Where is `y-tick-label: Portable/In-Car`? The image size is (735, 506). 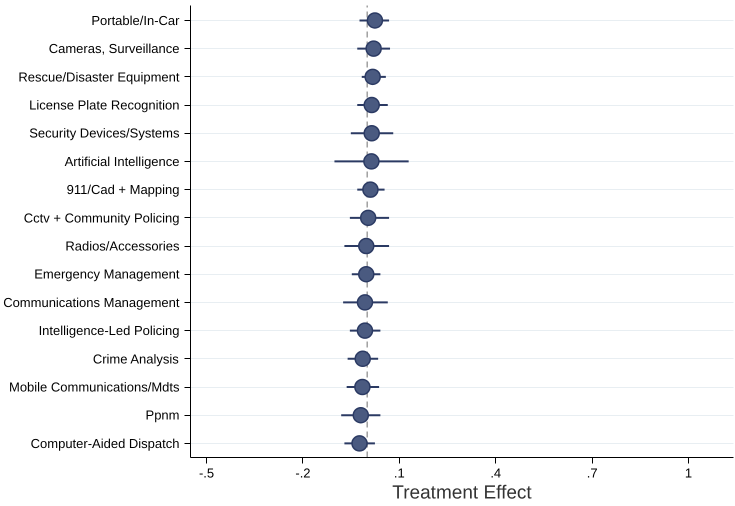 y-tick-label: Portable/In-Car is located at coordinates (135, 20).